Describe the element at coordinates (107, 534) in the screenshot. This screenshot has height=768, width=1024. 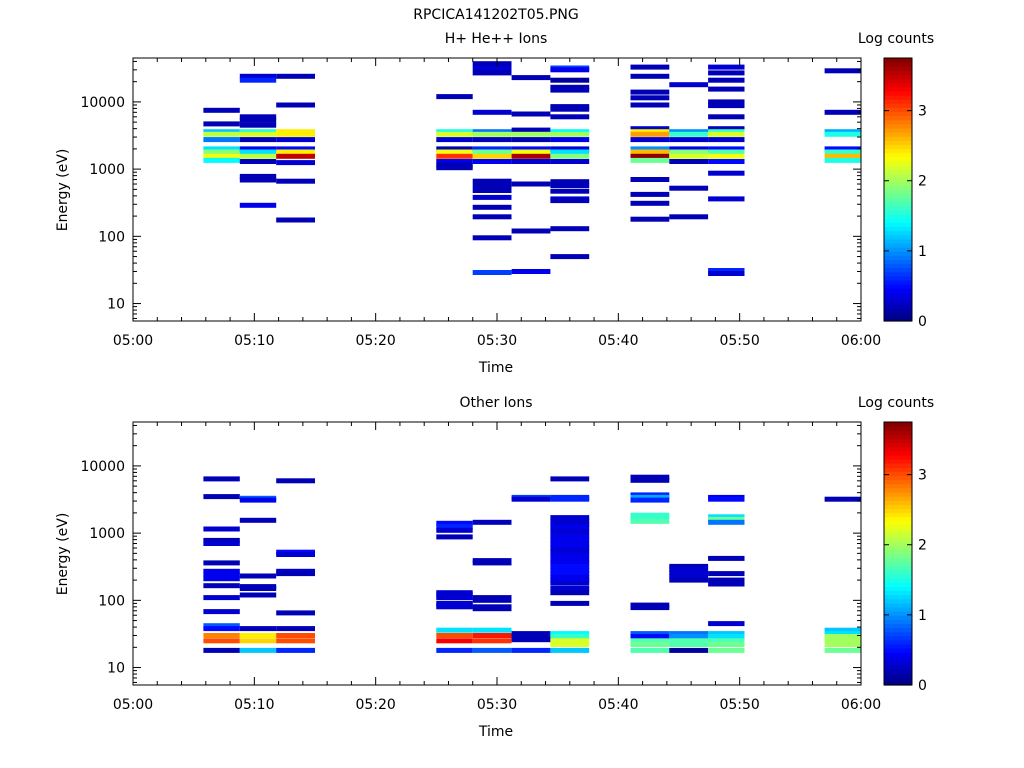
I see `y-tick-label: 1000` at that location.